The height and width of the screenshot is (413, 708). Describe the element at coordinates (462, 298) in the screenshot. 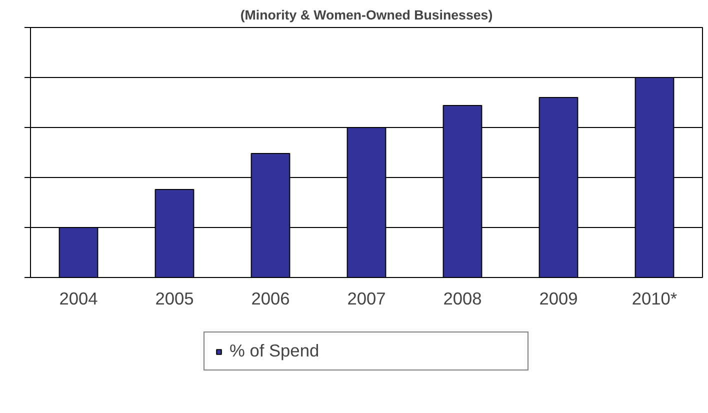

I see `x-tick-label: 2008` at that location.